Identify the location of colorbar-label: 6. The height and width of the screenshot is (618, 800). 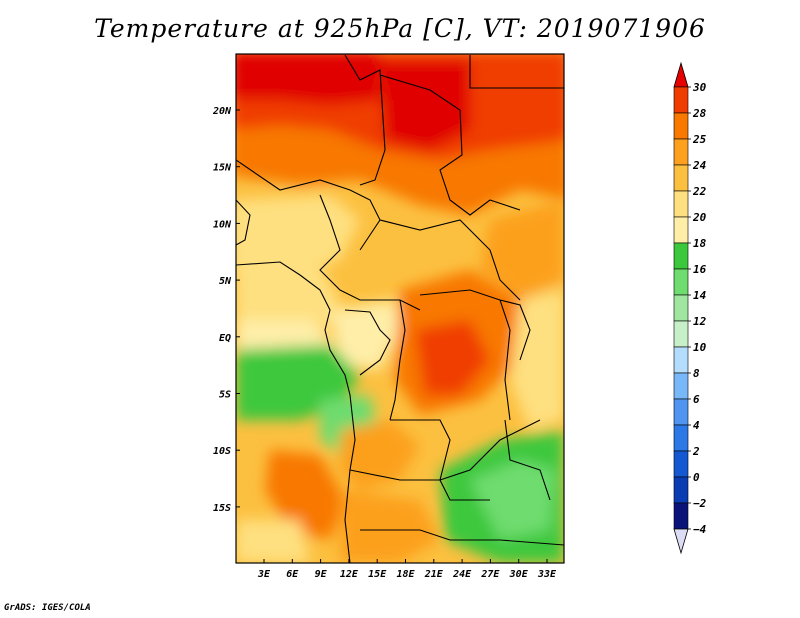
(696, 399).